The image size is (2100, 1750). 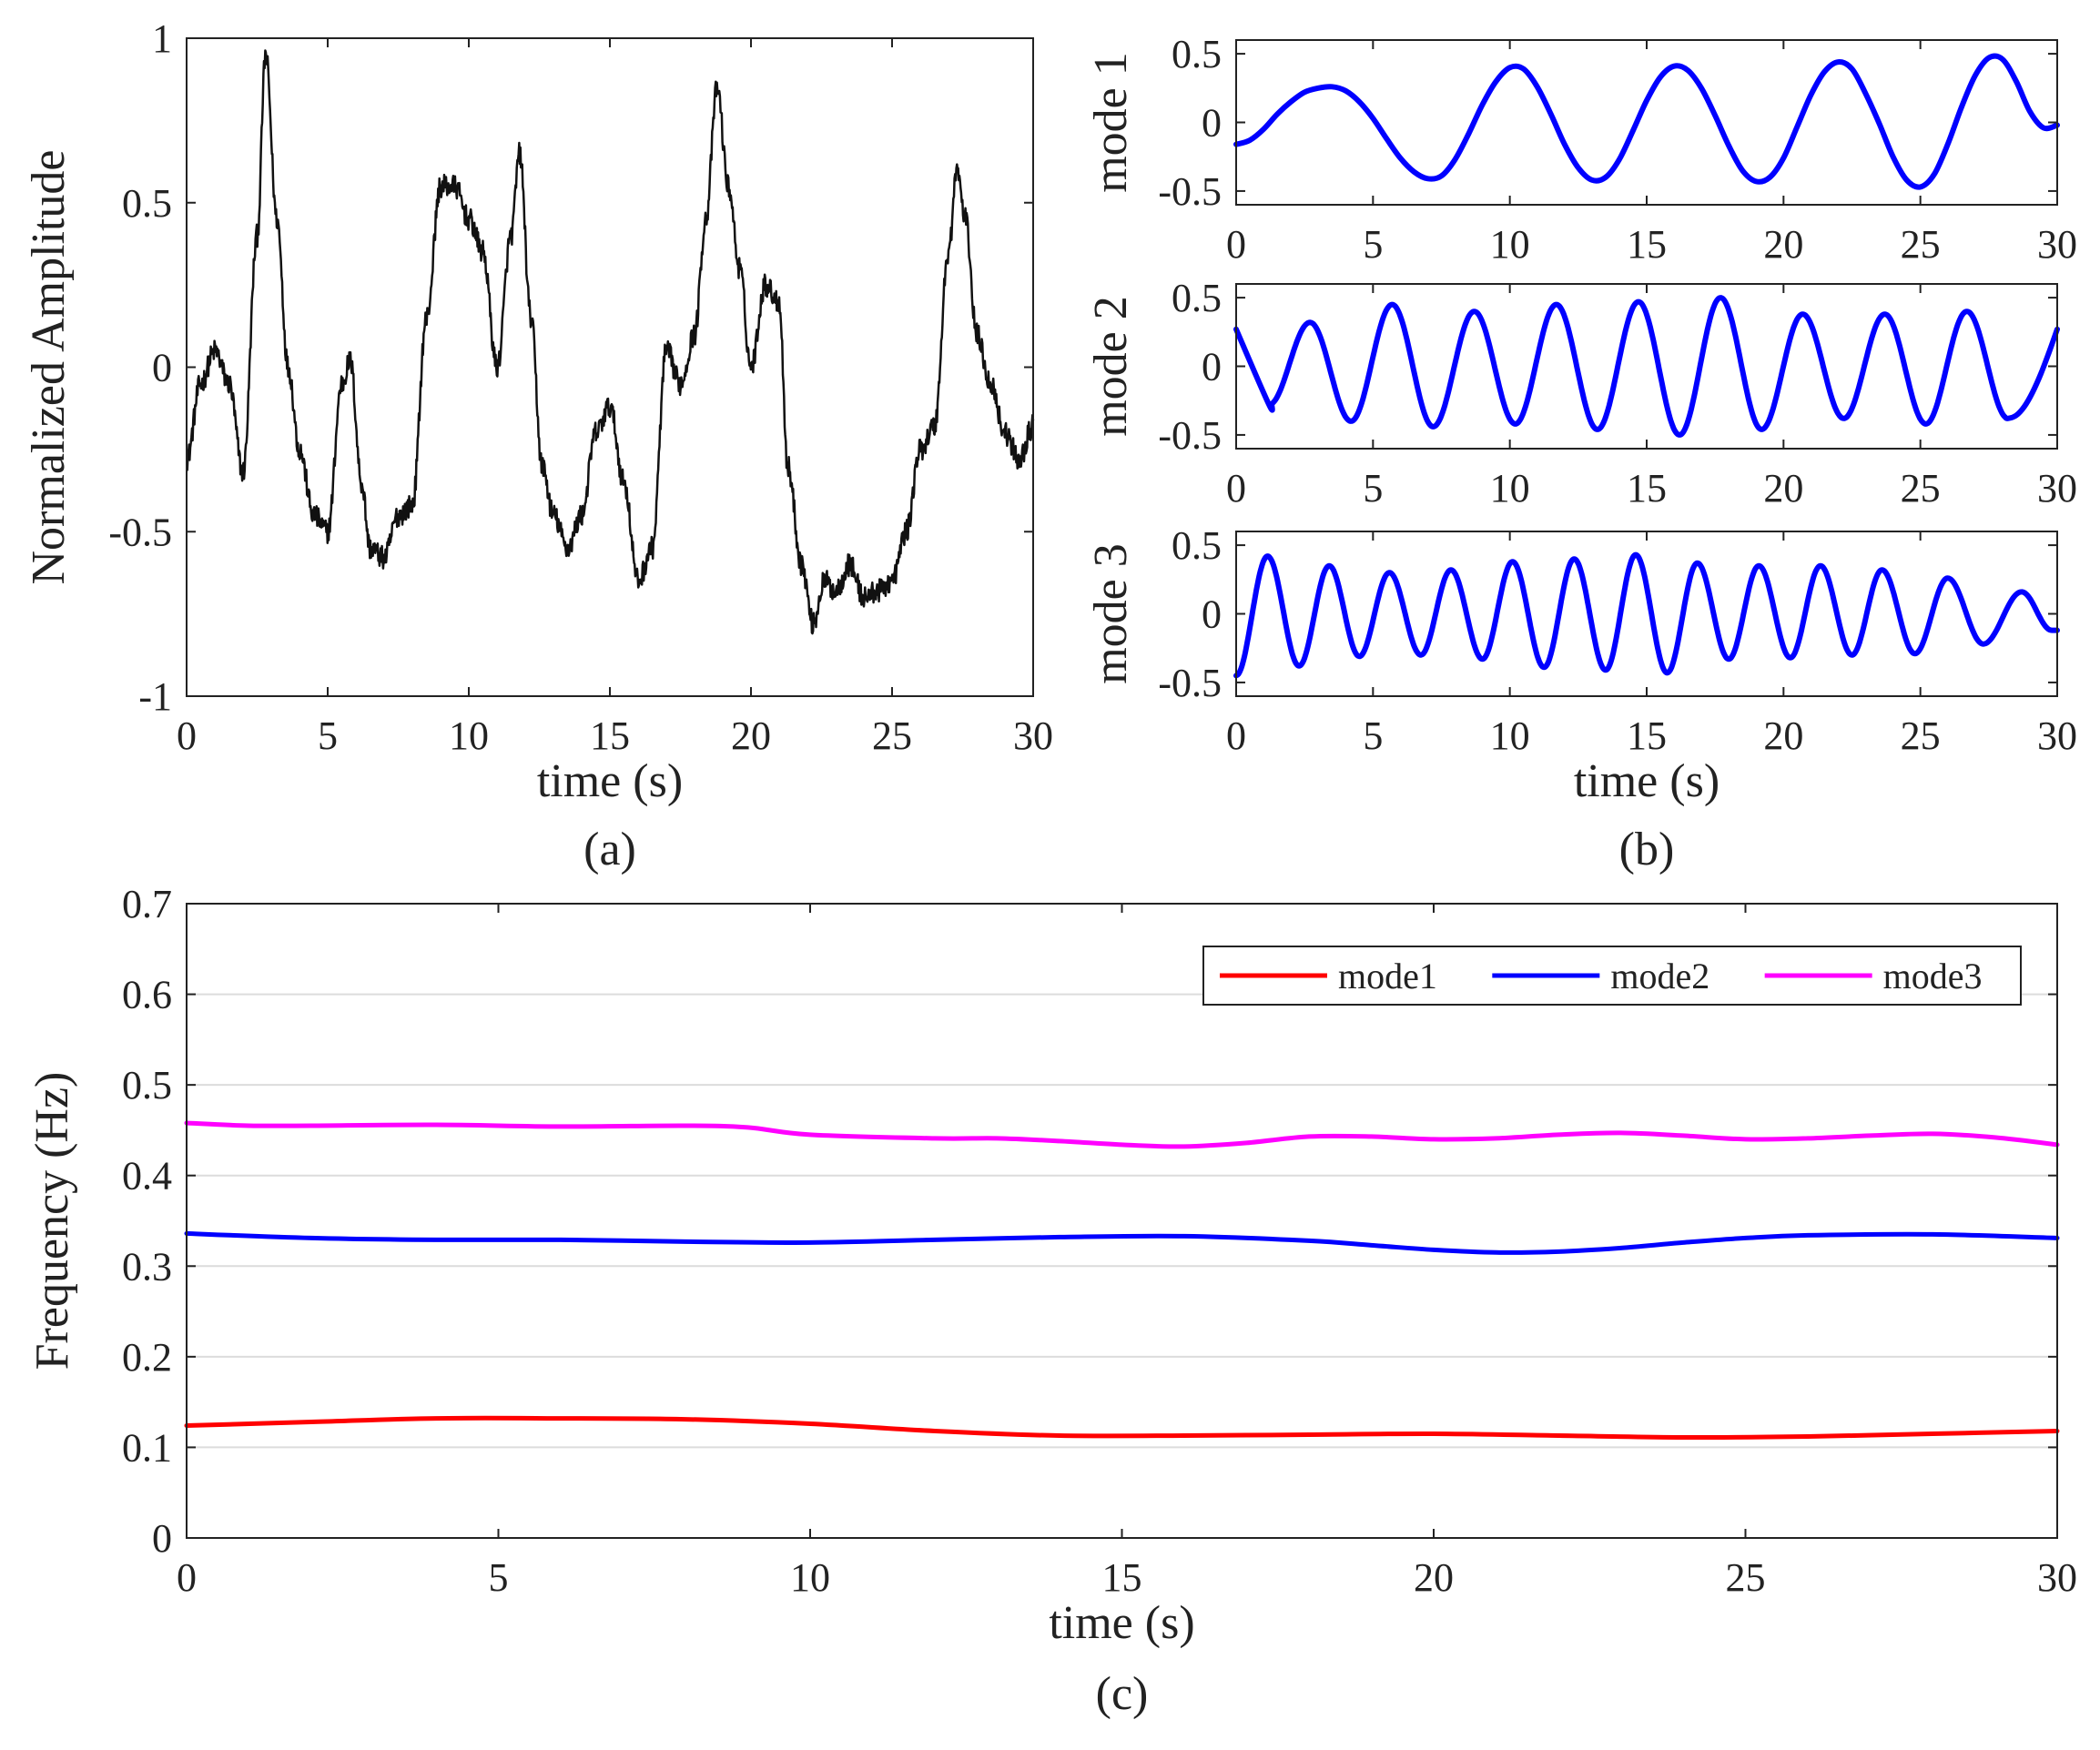 I want to click on x-tick-label-c-2: 10, so click(x=810, y=1577).